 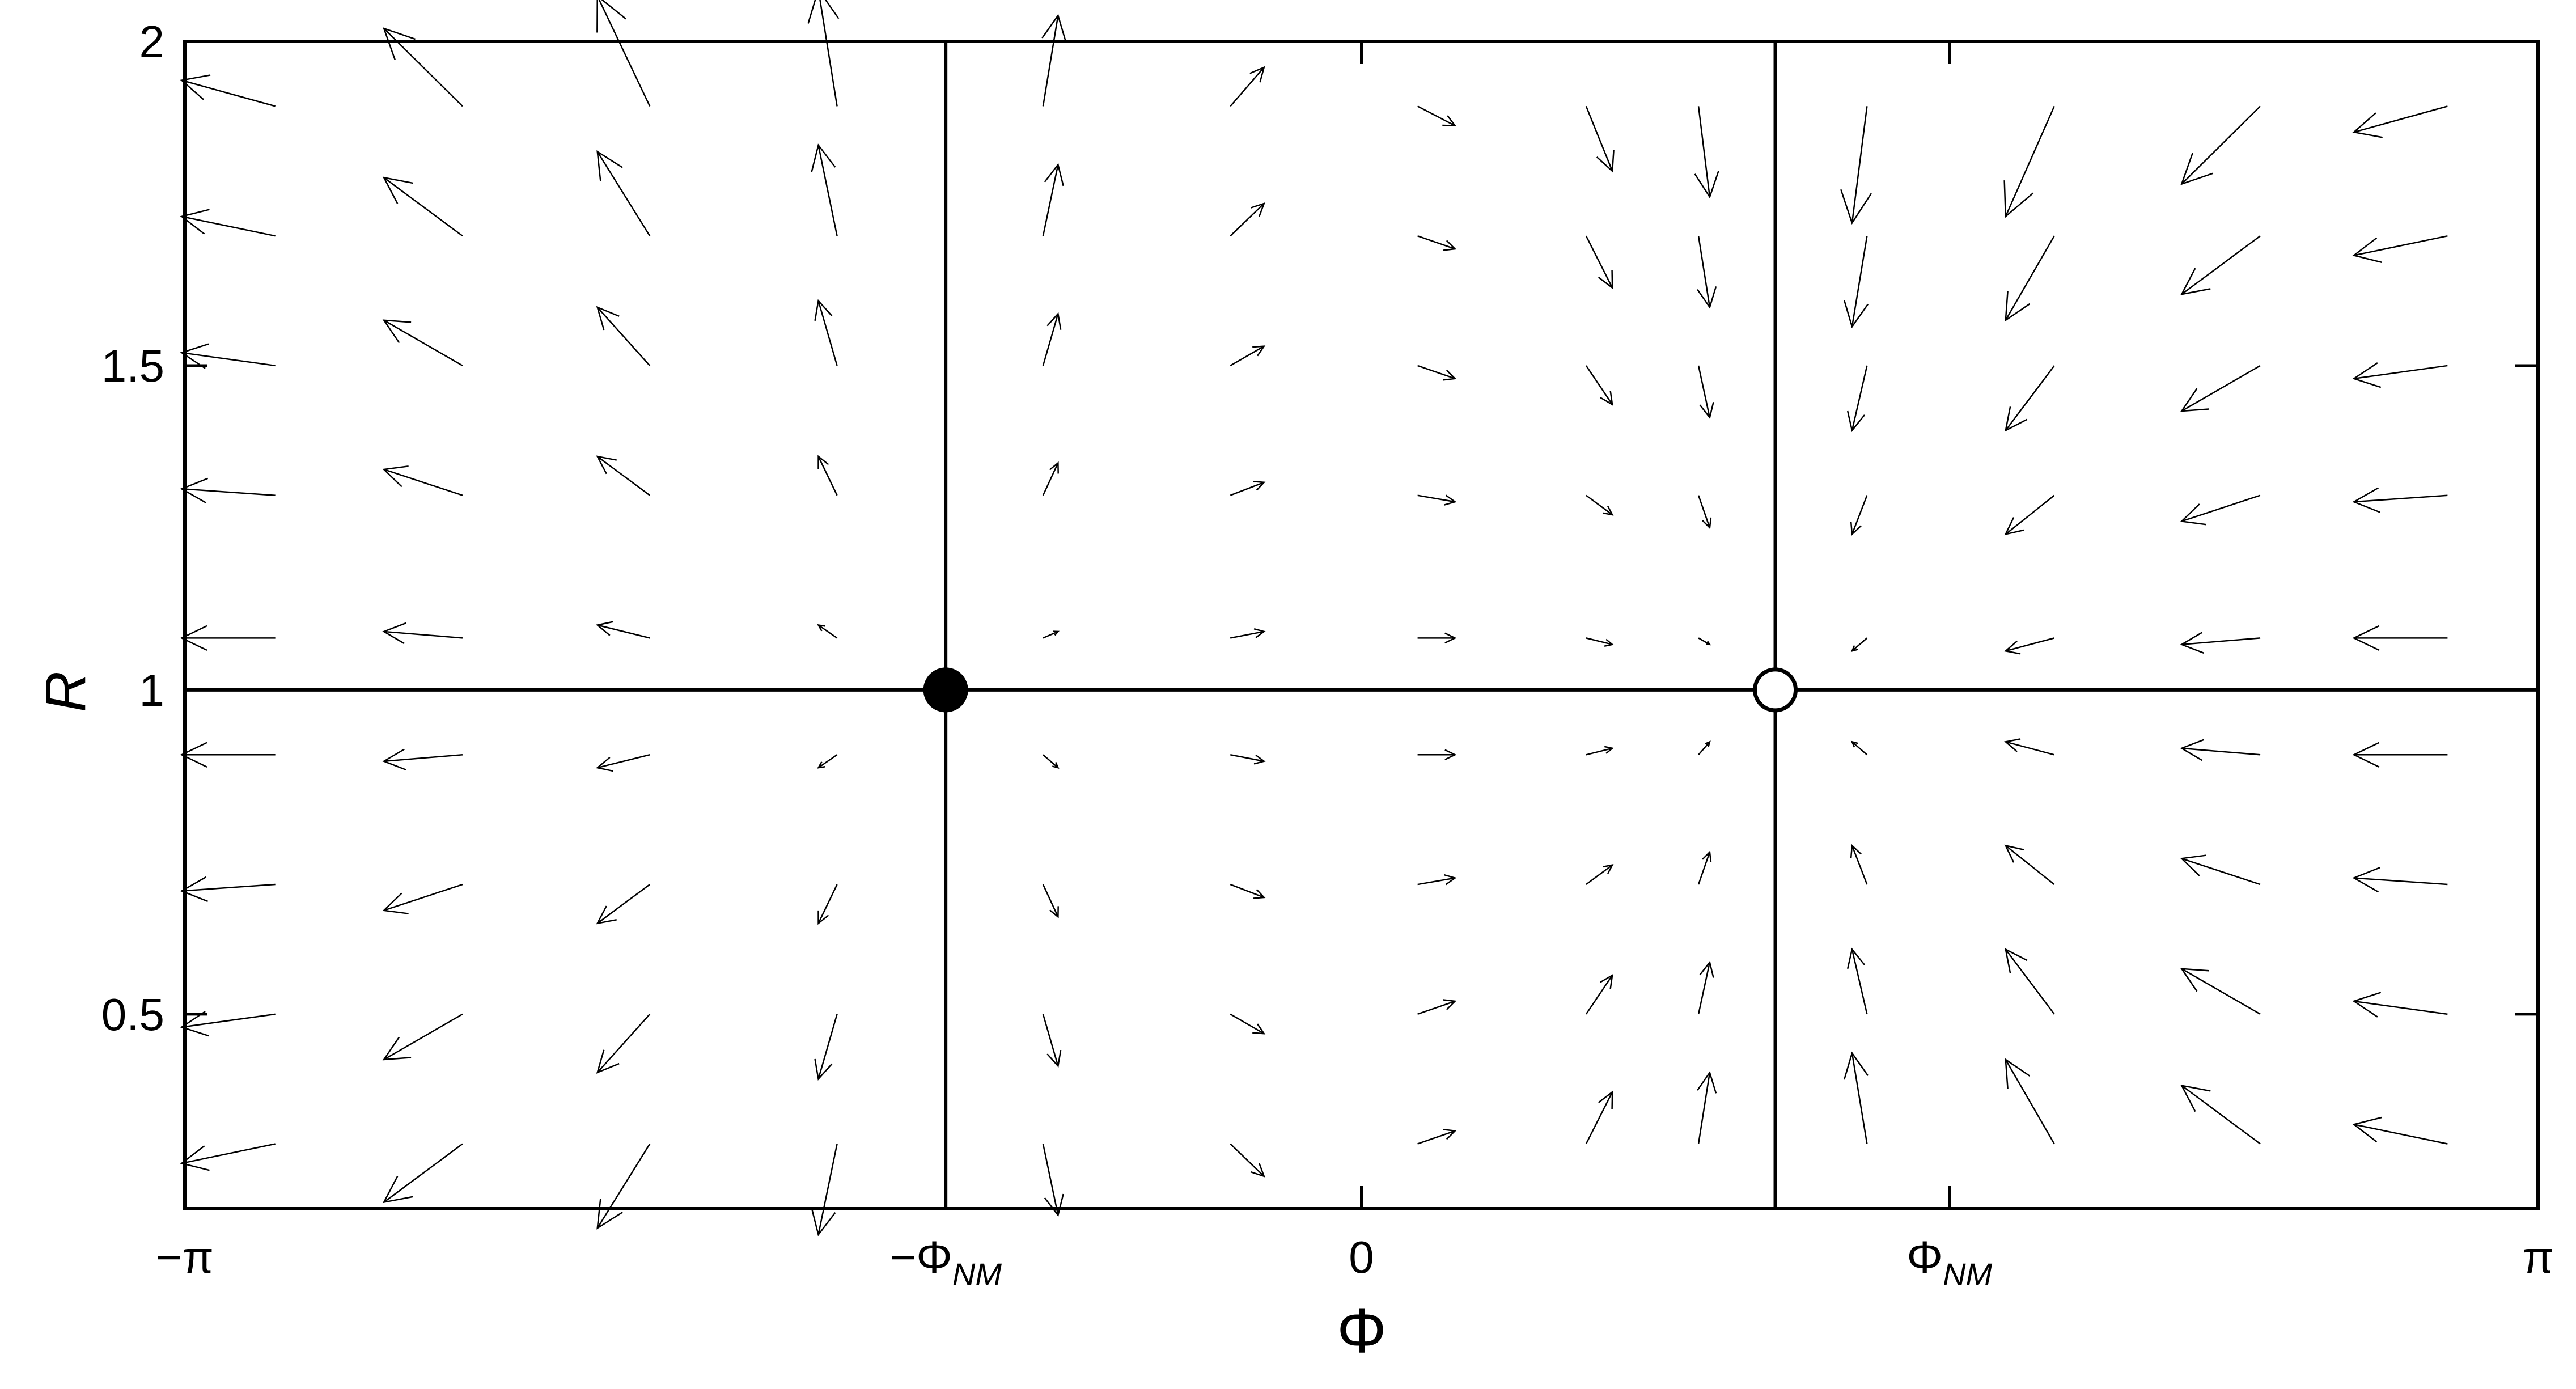 I want to click on x-tick-label: 0, so click(x=1361, y=1257).